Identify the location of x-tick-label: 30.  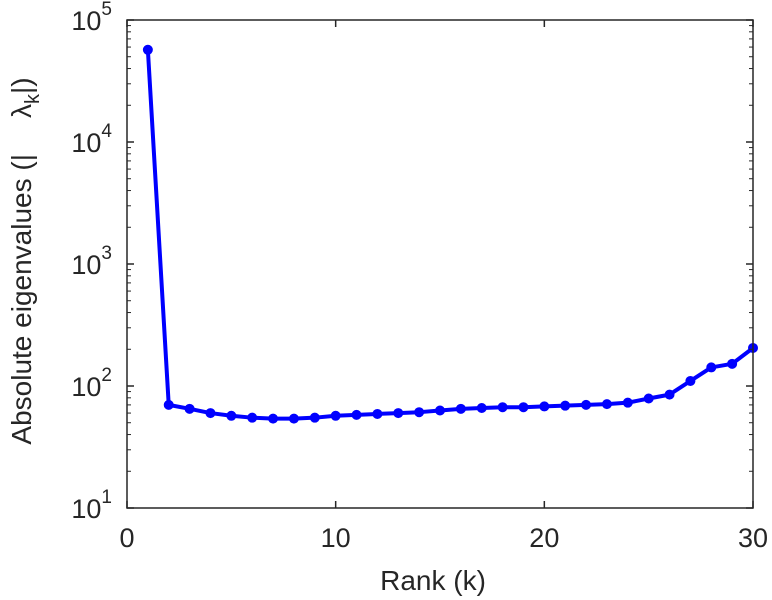
(753, 538).